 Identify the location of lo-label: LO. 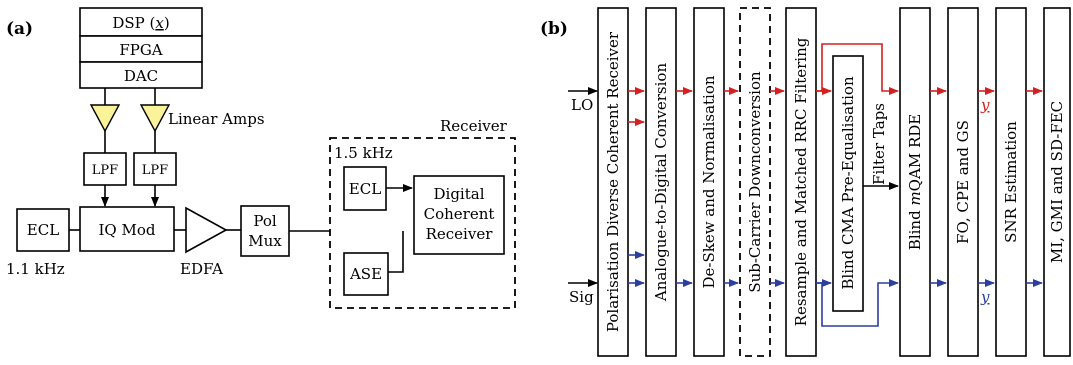
(582, 105).